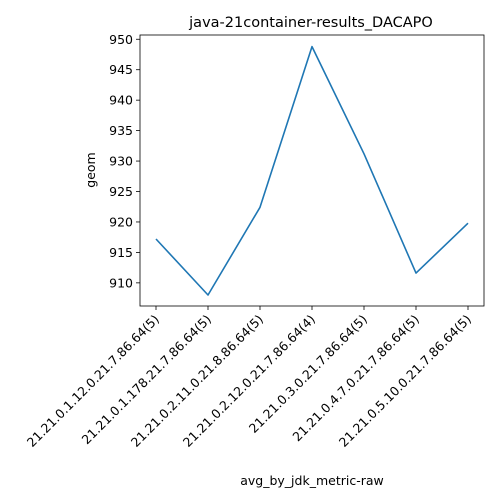  I want to click on y-tick-label: 945, so click(121, 69).